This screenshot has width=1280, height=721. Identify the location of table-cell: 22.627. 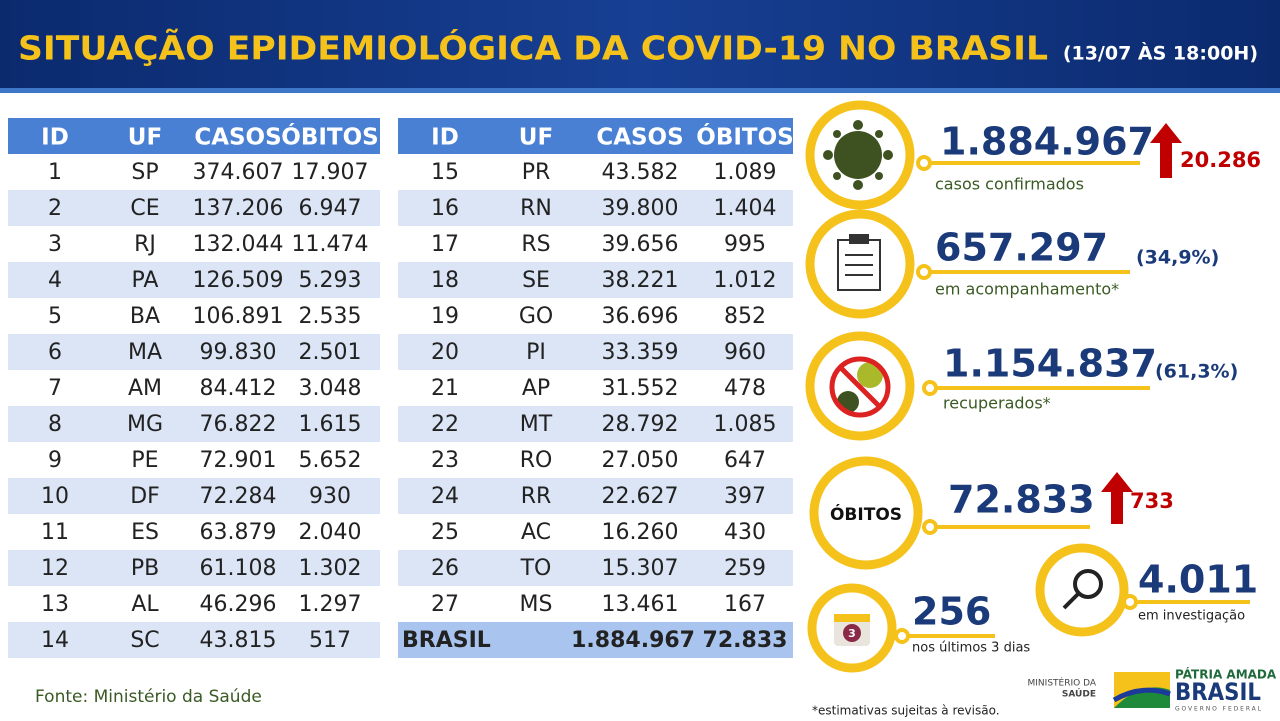
(640, 496).